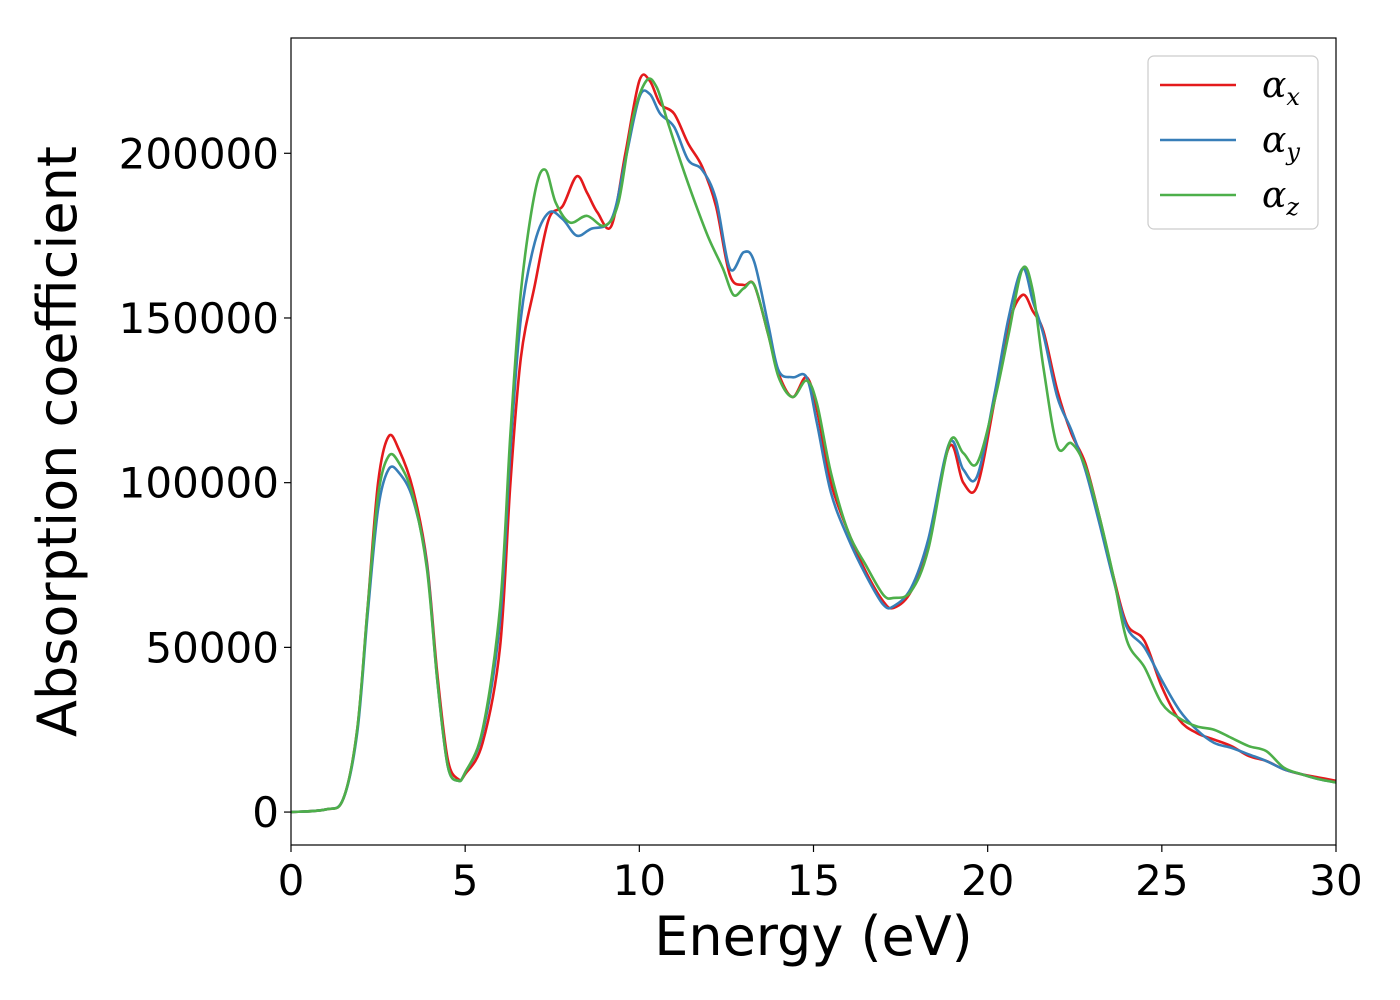  I want to click on x-tick-label: 30, so click(1335, 880).